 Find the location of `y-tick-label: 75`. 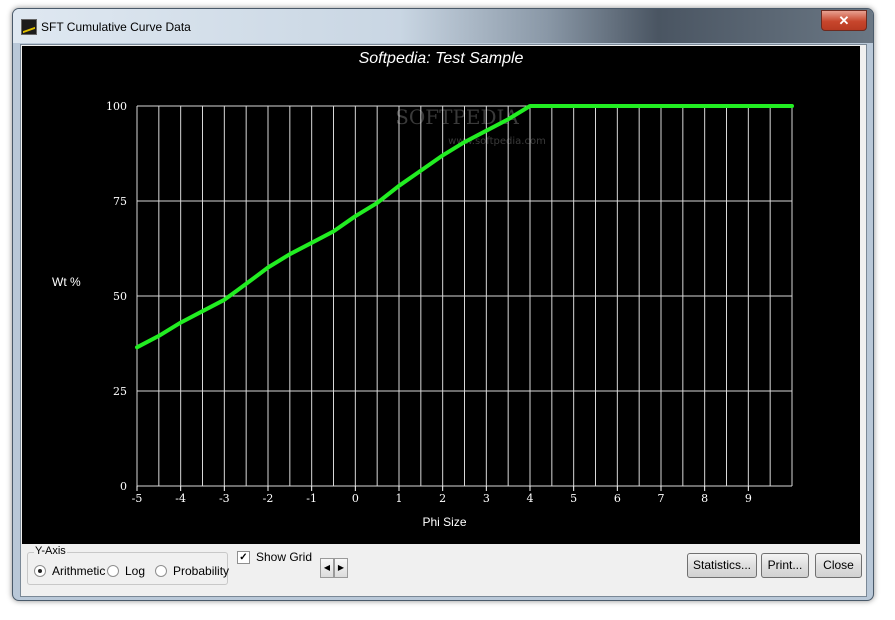

y-tick-label: 75 is located at coordinates (120, 201).